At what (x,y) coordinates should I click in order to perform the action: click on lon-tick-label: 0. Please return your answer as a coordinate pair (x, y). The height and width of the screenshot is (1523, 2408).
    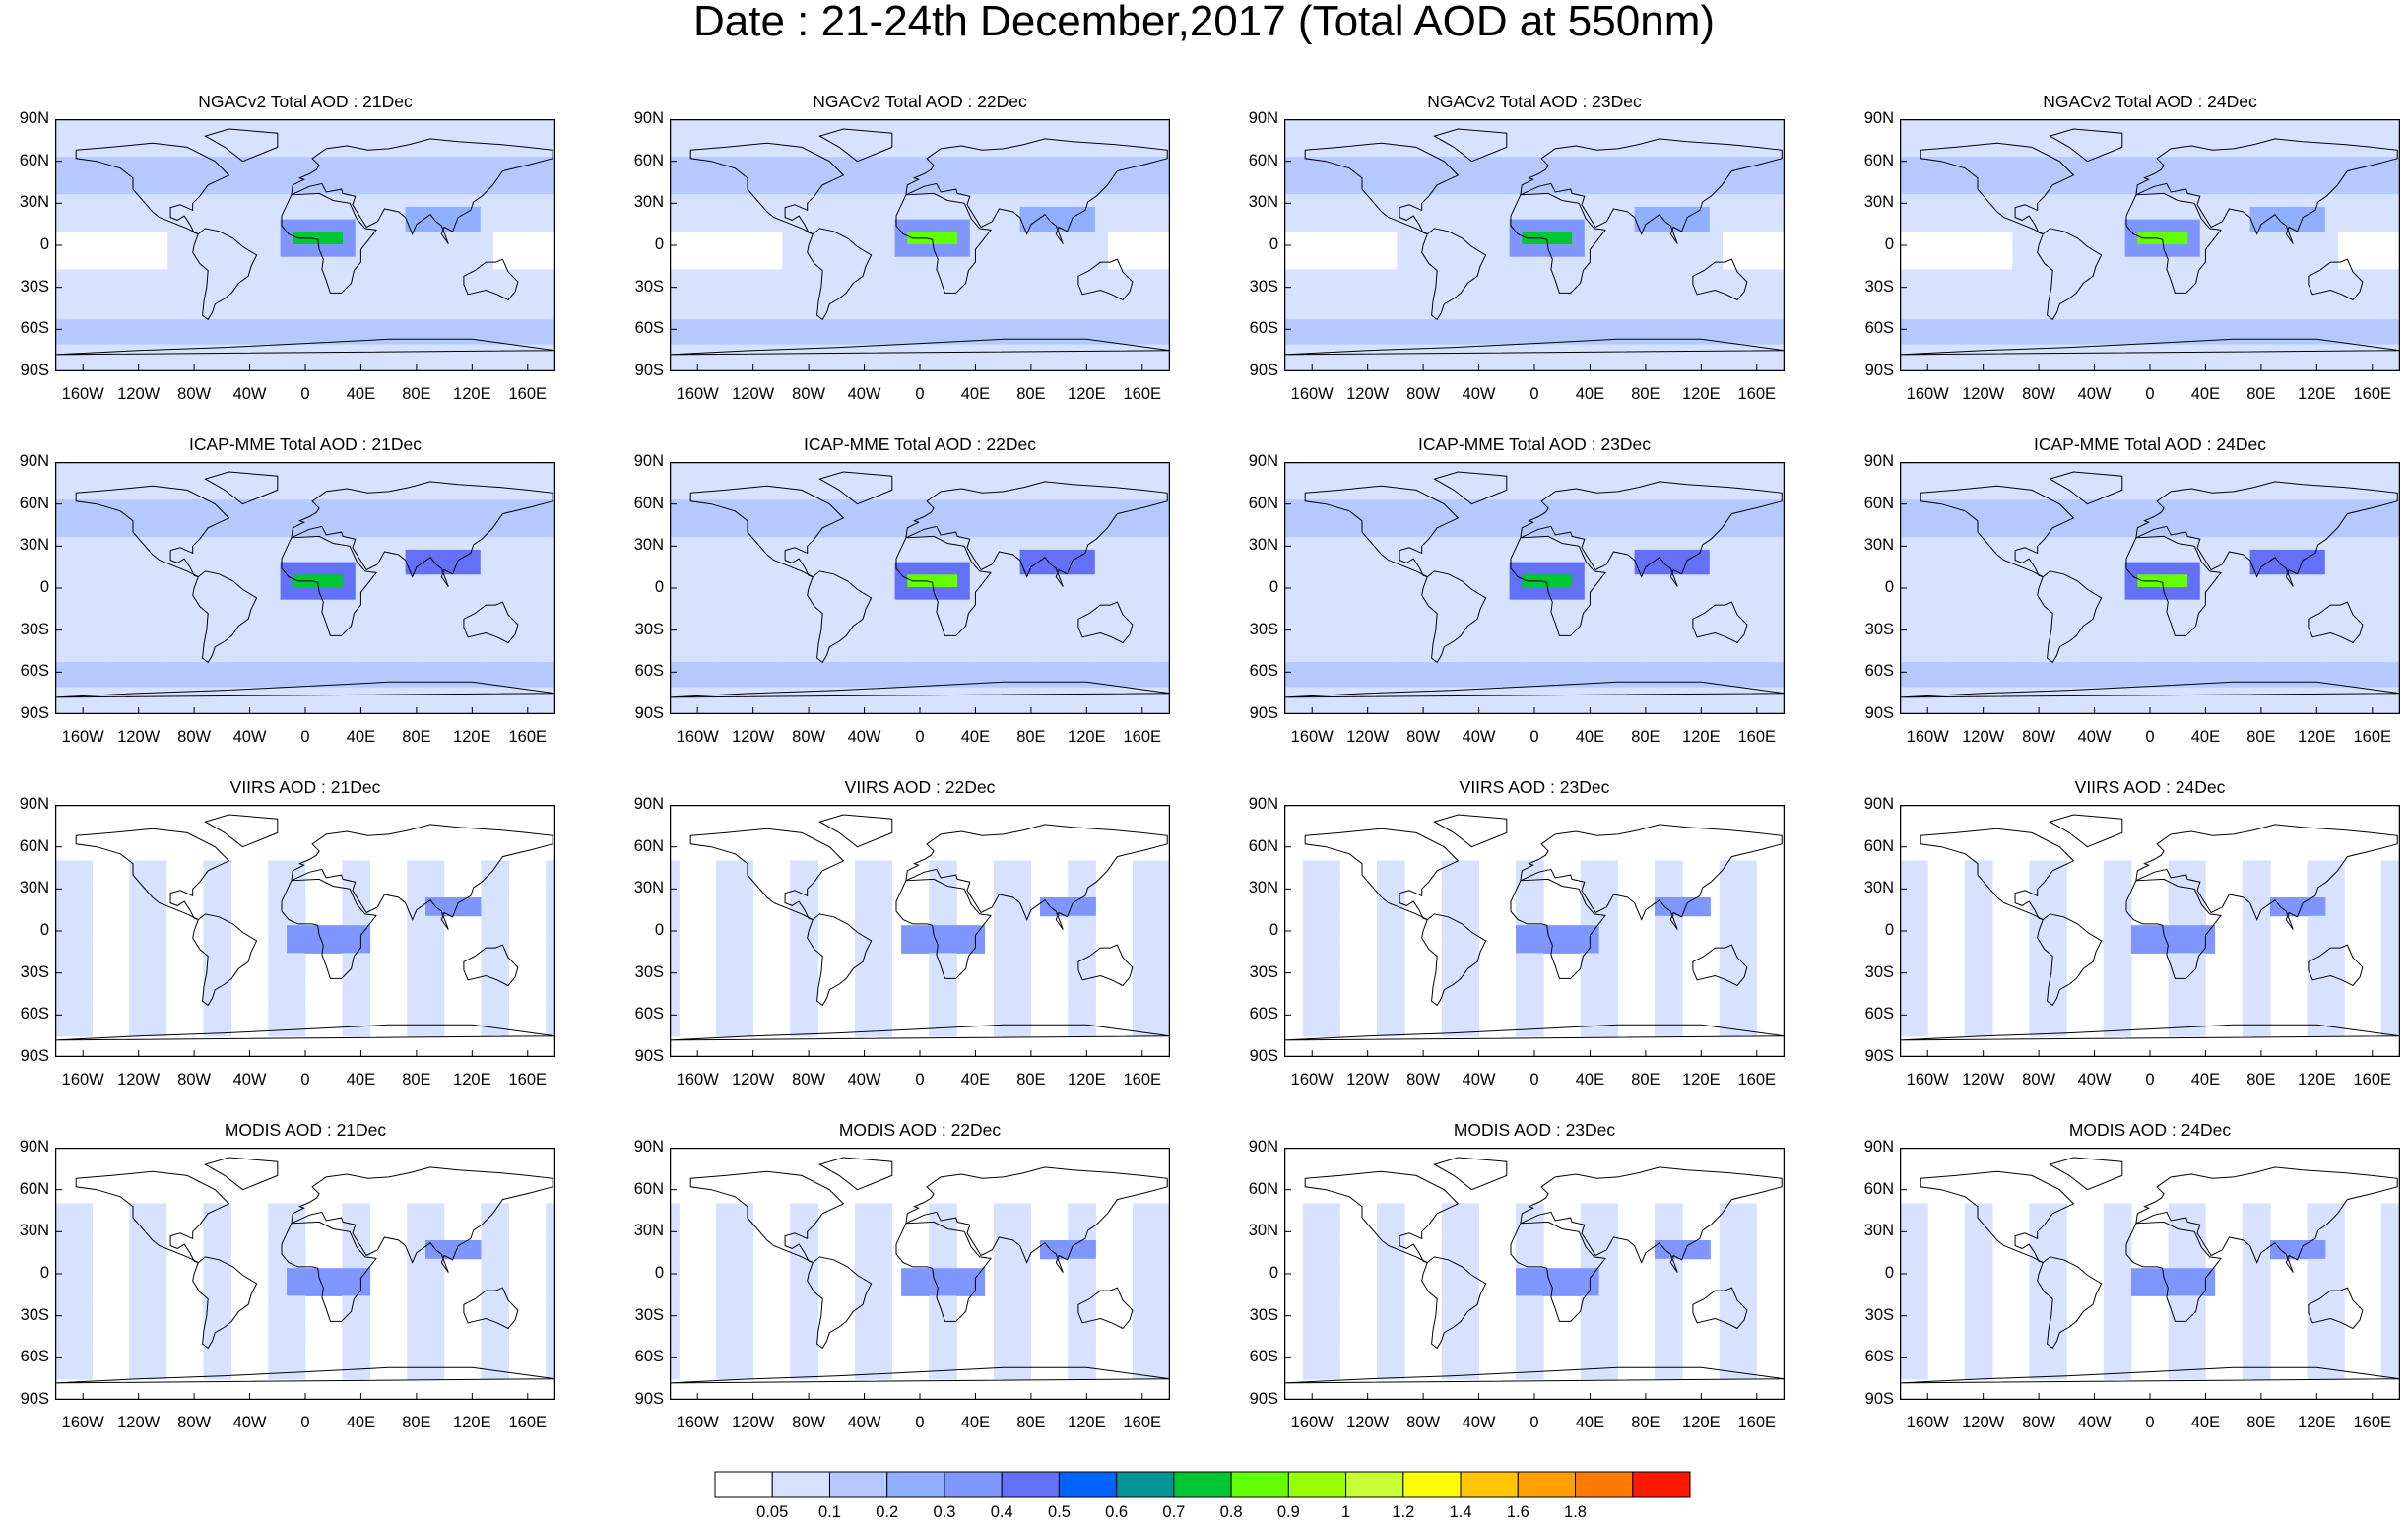
    Looking at the image, I should click on (305, 394).